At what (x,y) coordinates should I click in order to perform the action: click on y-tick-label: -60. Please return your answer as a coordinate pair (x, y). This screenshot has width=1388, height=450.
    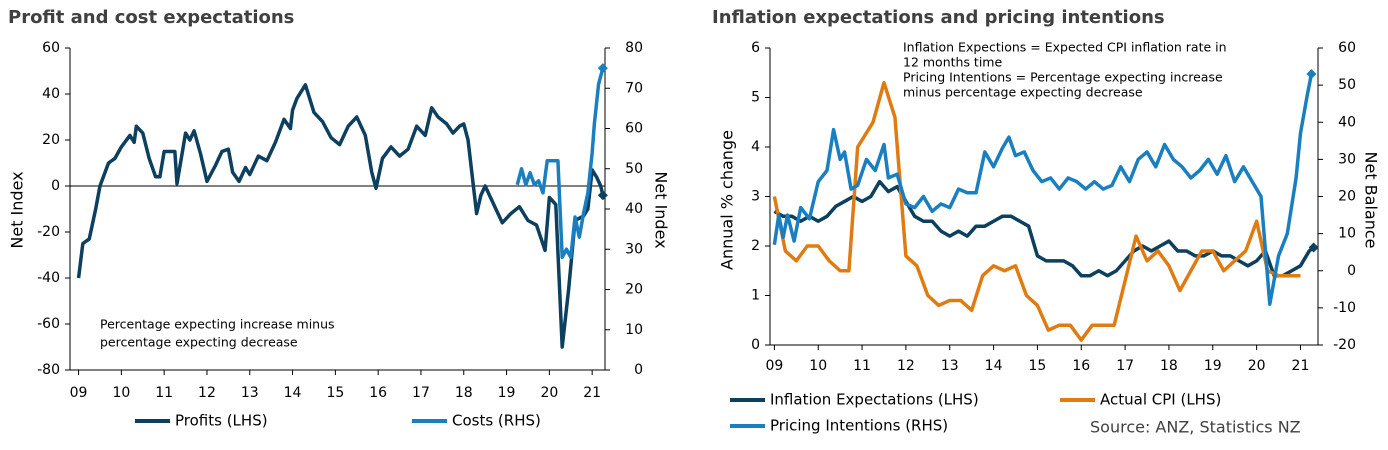
    Looking at the image, I should click on (48, 324).